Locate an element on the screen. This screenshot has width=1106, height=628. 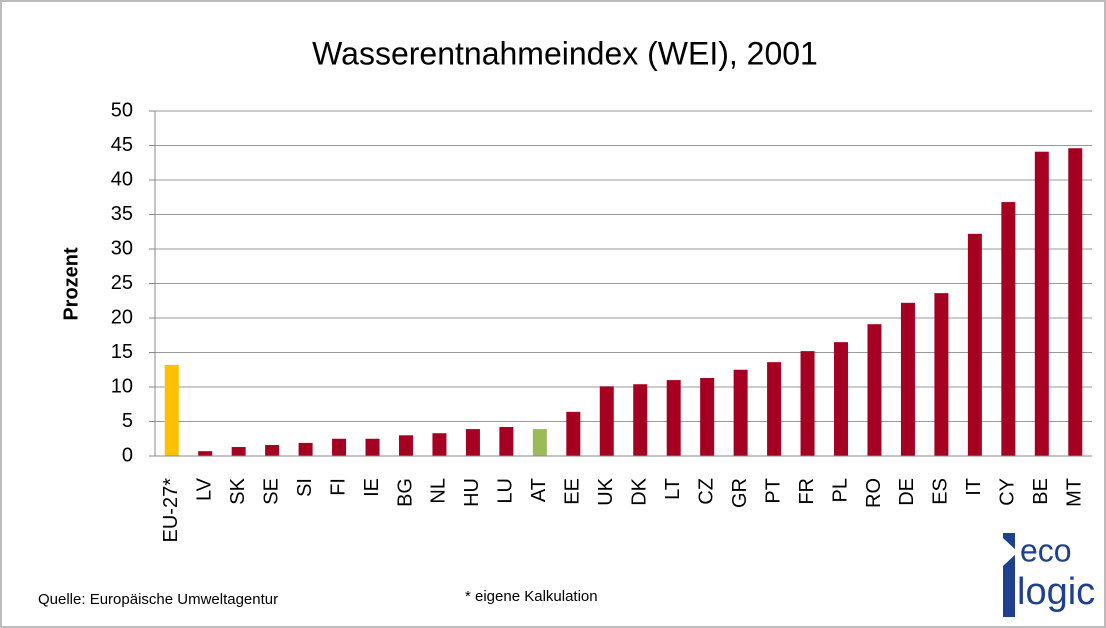
x-tick-label: HU is located at coordinates (472, 492).